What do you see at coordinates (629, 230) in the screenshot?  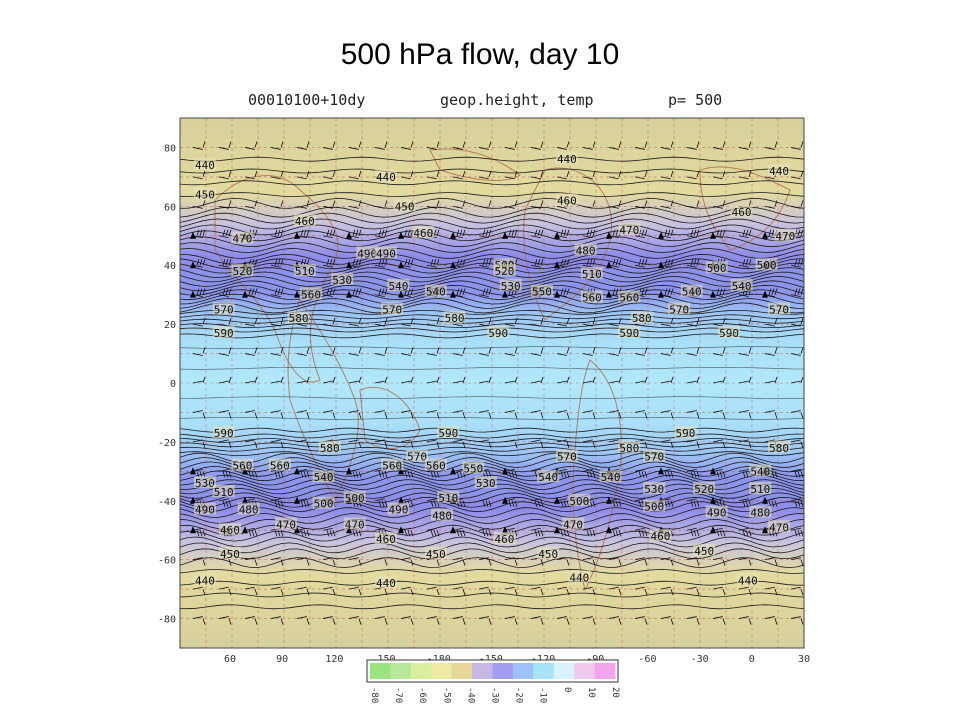 I see `contour-label: 470` at bounding box center [629, 230].